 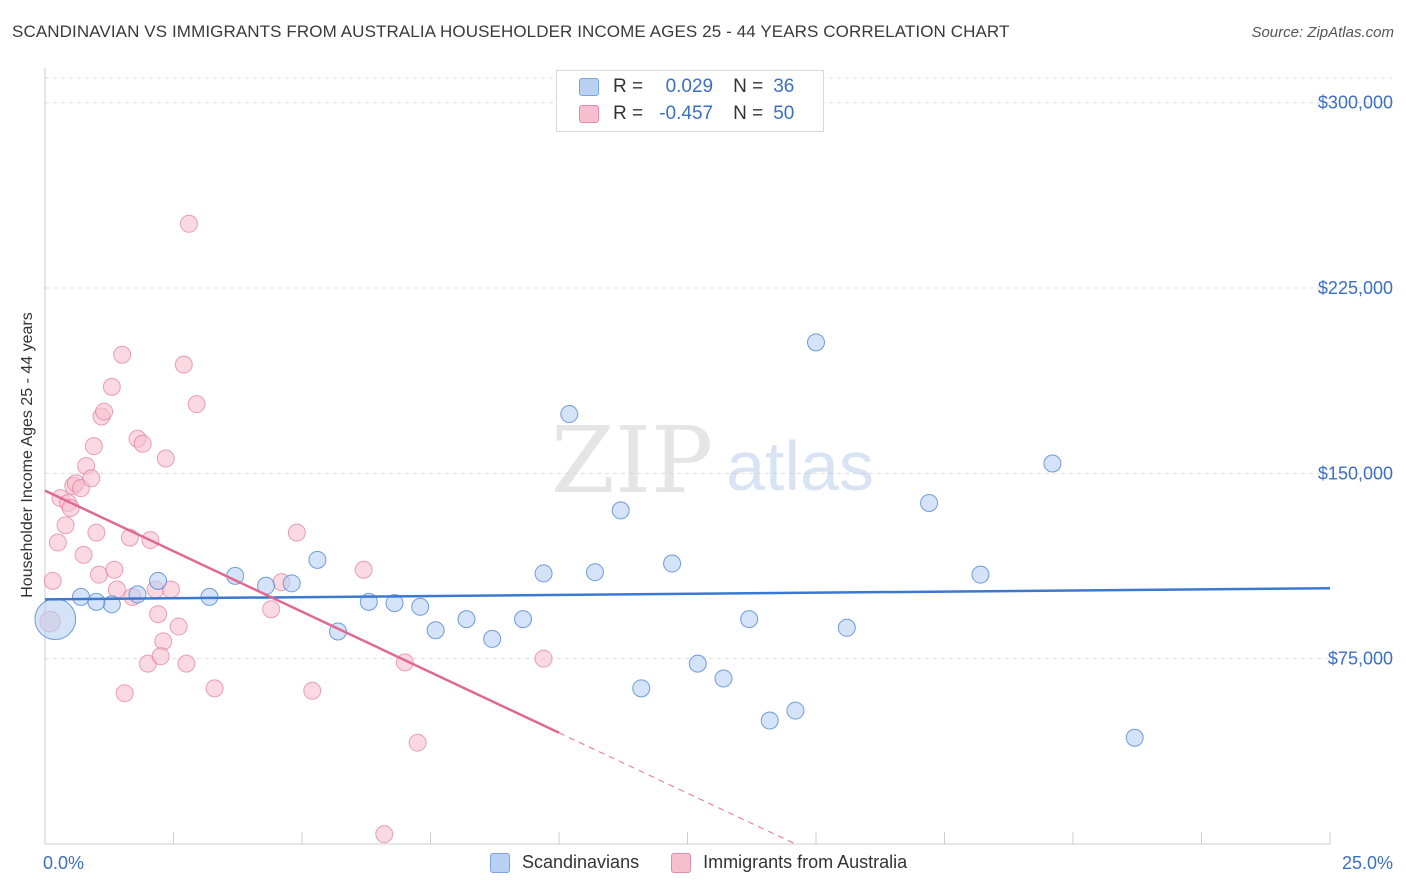 I want to click on trend-line-immigrants, so click(x=302, y=611).